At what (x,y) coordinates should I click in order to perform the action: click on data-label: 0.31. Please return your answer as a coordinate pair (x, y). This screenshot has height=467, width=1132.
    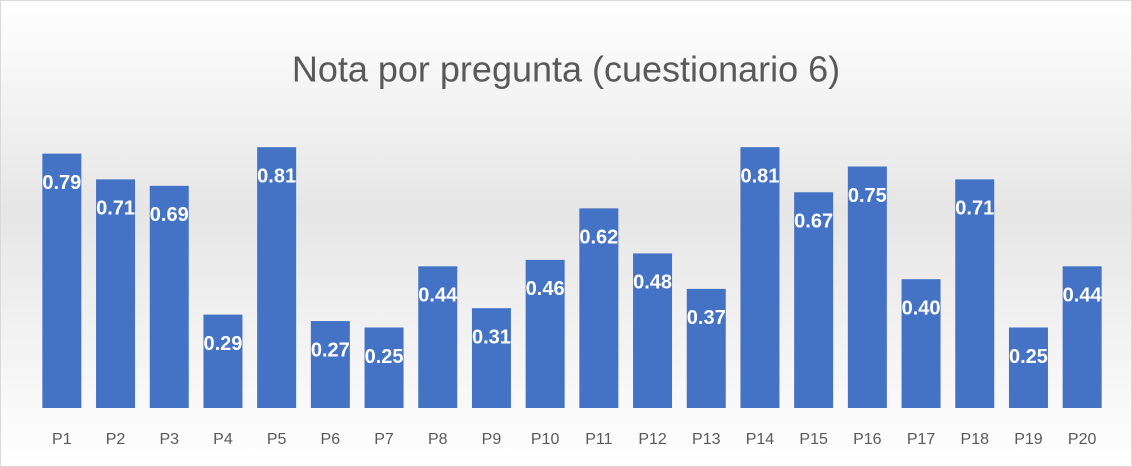
    Looking at the image, I should click on (491, 337).